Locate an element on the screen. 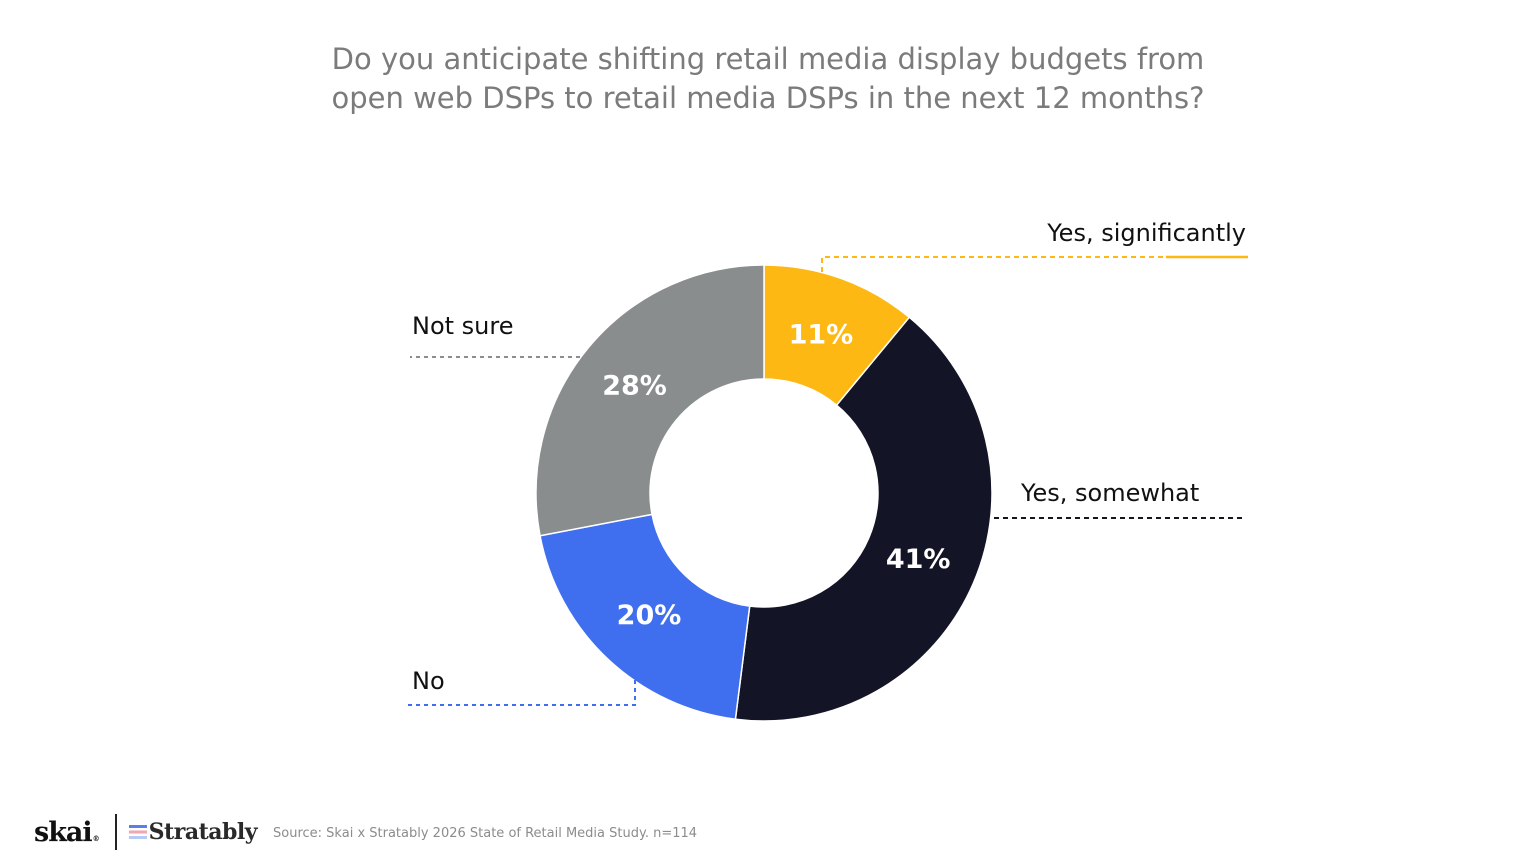 This screenshot has width=1536, height=864. percent-label-yes-somewhat: 41% is located at coordinates (918, 559).